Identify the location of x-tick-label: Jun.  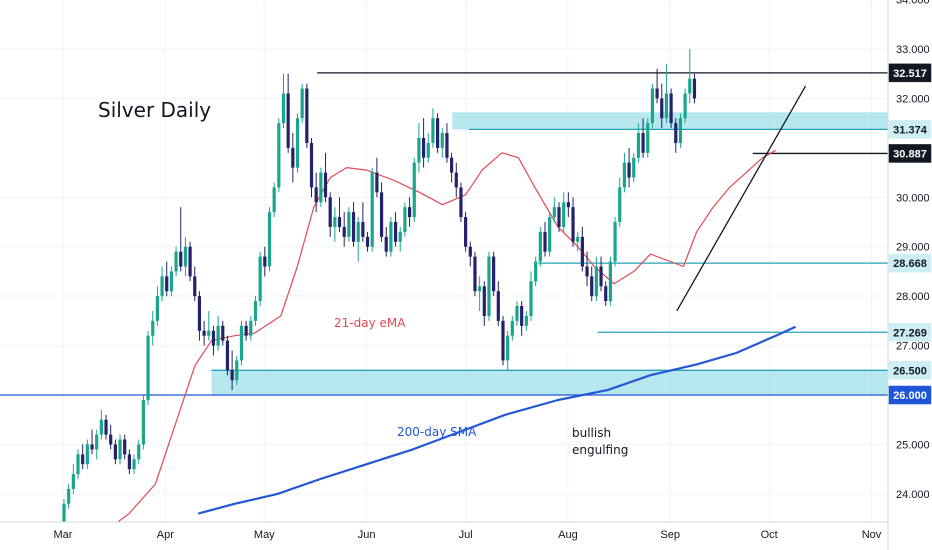
(367, 535).